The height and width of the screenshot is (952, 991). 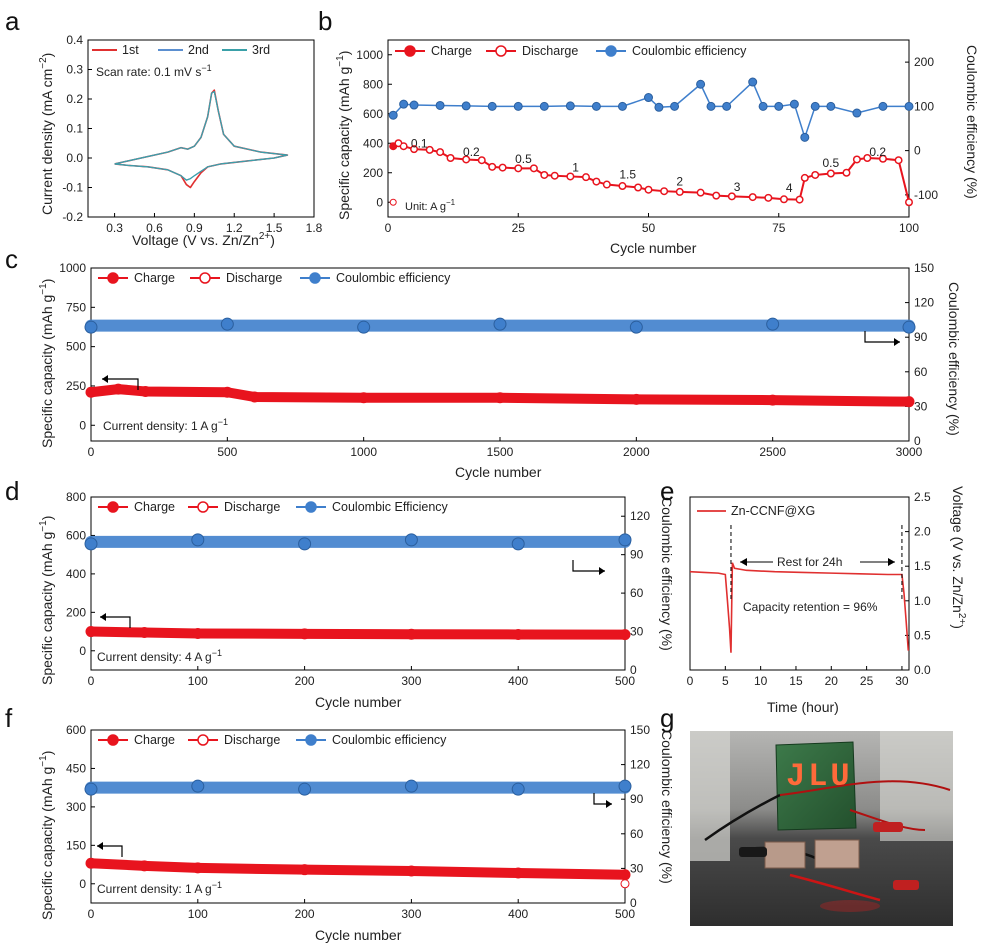 I want to click on panel-letter-a: a, so click(x=12, y=21).